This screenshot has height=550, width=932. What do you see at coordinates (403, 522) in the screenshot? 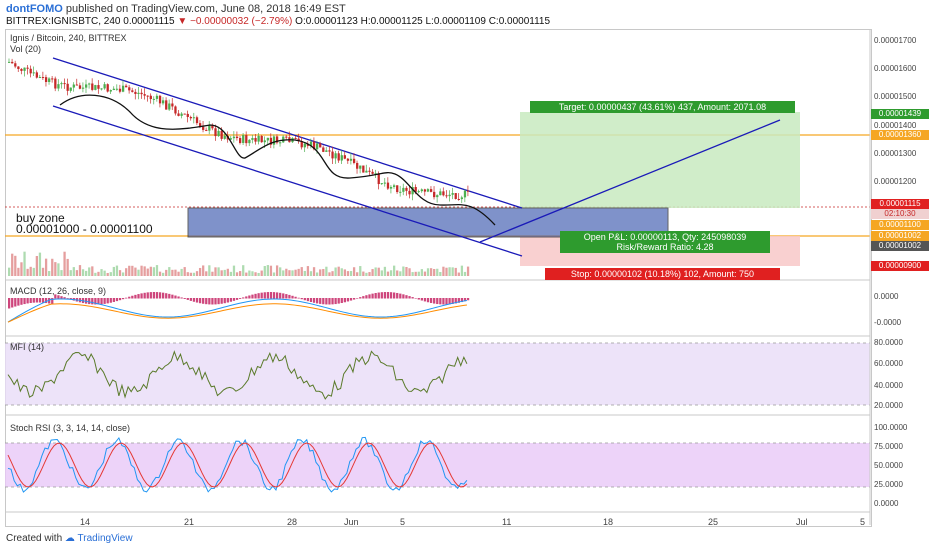
I see `x-tick: 5` at bounding box center [403, 522].